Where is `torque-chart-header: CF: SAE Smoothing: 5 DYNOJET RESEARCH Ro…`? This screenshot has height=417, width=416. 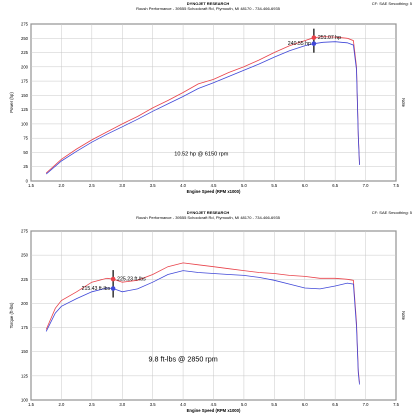
torque-chart-header: CF: SAE Smoothing: 5 DYNOJET RESEARCH Ro… is located at coordinates (208, 217).